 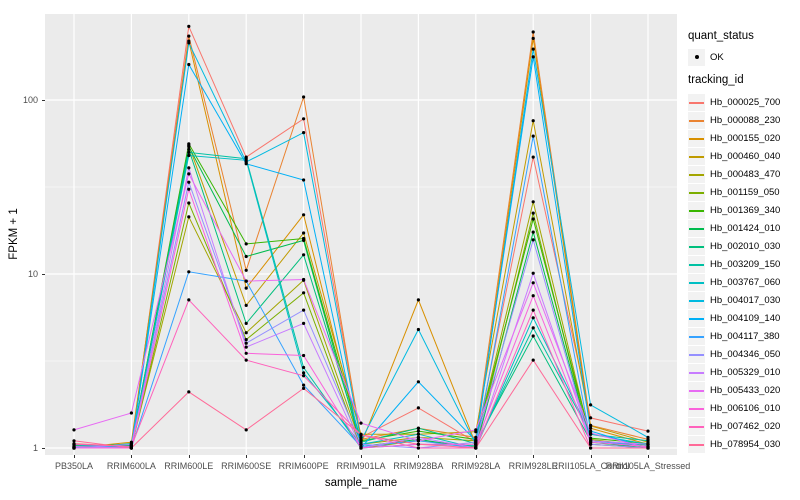 I want to click on legend-item-label: Hb_001369_340, so click(x=745, y=210).